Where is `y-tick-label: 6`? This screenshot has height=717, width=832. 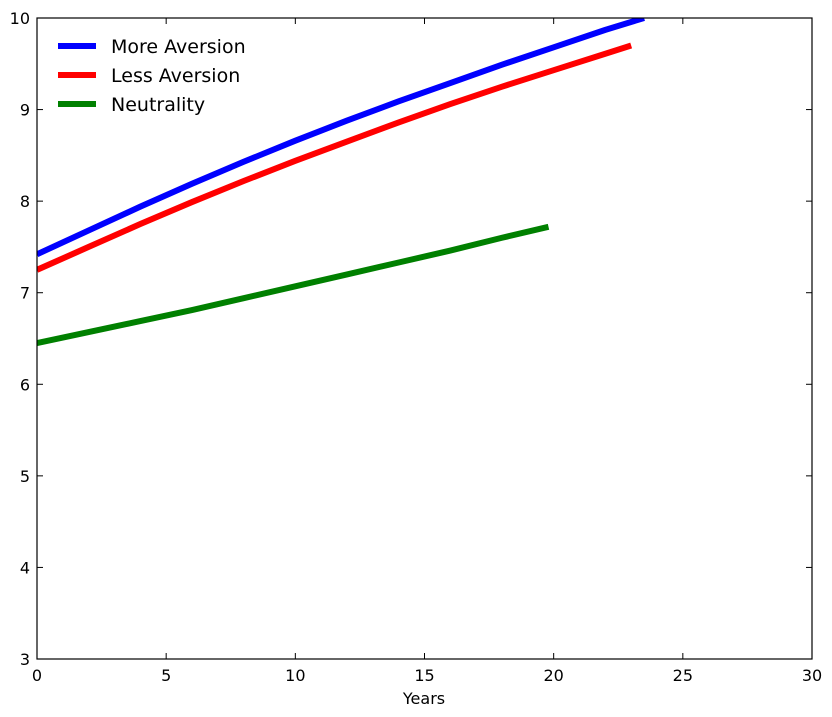 y-tick-label: 6 is located at coordinates (25, 384).